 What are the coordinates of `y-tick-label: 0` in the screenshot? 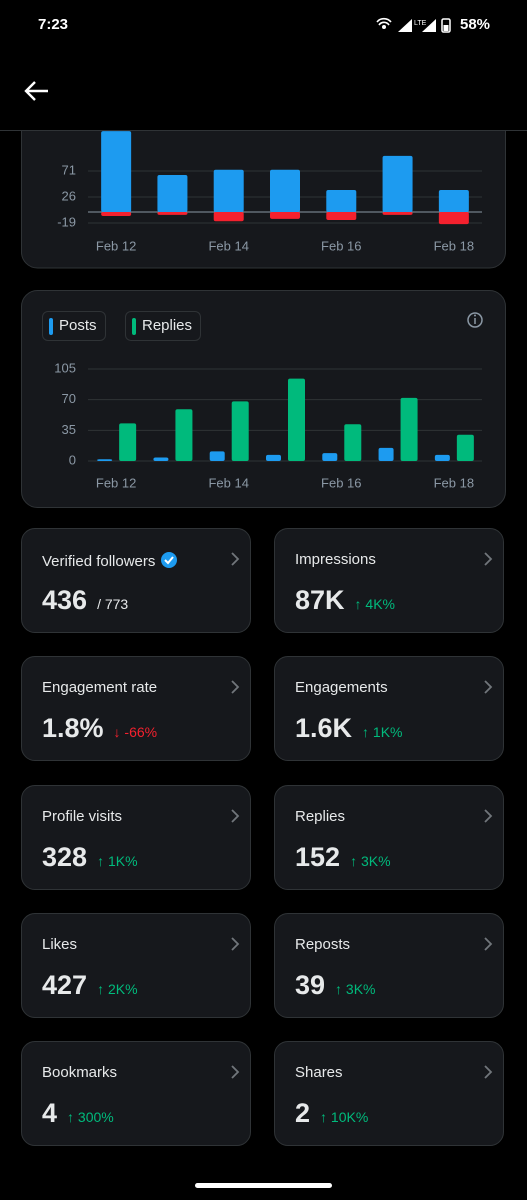 It's located at (72, 459).